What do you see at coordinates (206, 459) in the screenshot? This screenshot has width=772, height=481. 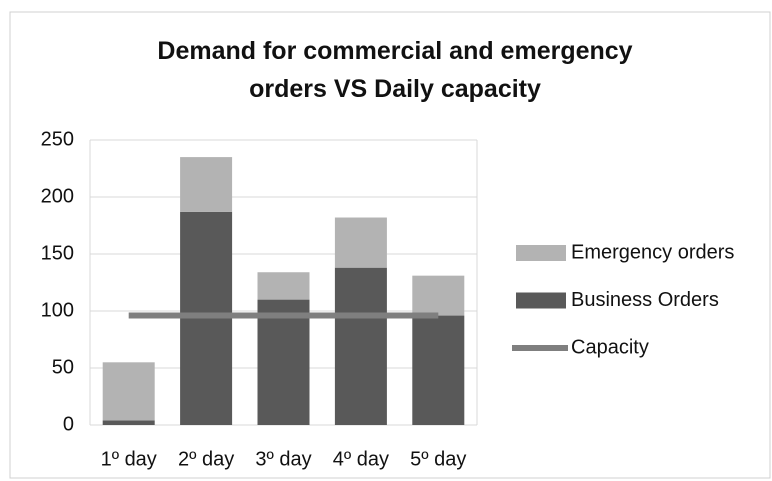 I see `x-tick-label: 2º day` at bounding box center [206, 459].